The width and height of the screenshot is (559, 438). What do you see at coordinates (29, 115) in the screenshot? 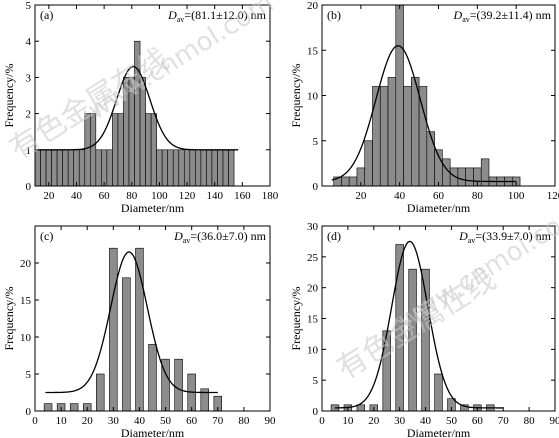
I see `y-tick-label: 2` at bounding box center [29, 115].